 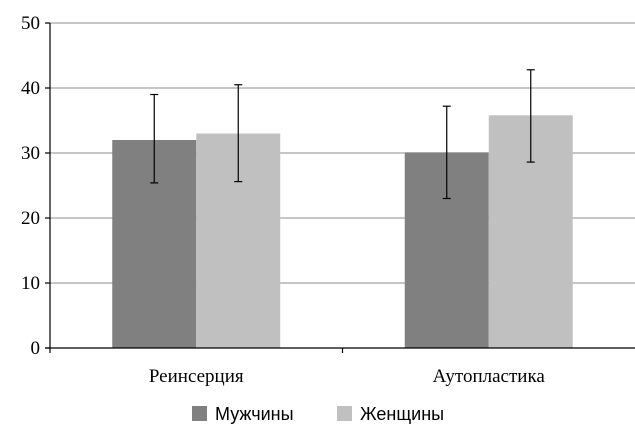 I want to click on x-axis-labels: Реинсерция Аутопластика, so click(x=347, y=367).